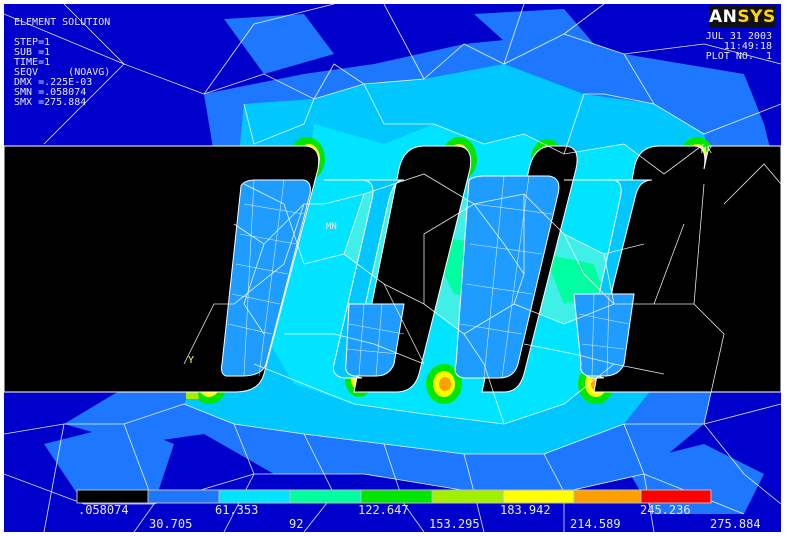 The height and width of the screenshot is (536, 785). What do you see at coordinates (237, 510) in the screenshot?
I see `legend-label-2: 61.353` at bounding box center [237, 510].